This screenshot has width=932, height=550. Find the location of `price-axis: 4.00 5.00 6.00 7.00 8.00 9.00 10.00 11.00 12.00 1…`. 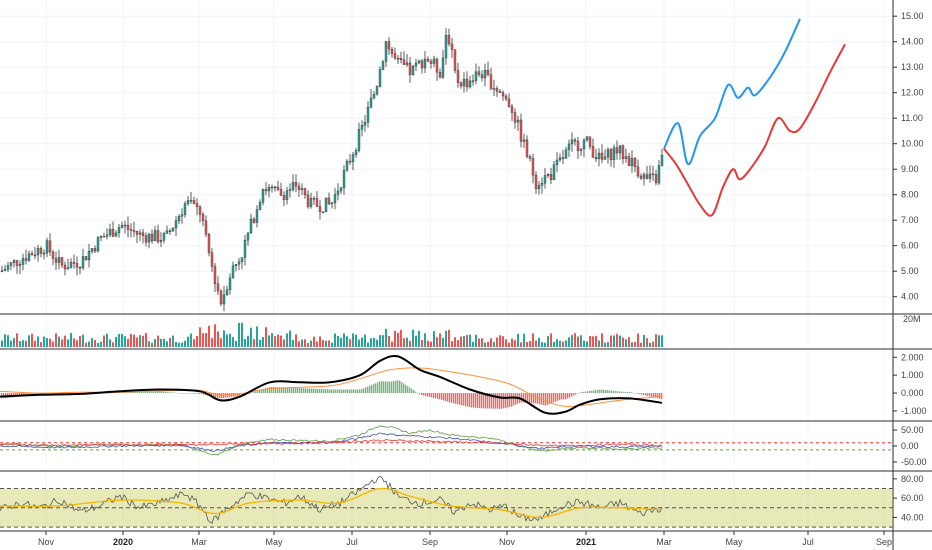

price-axis: 4.00 5.00 6.00 7.00 8.00 9.00 10.00 11.00 12.00 1… is located at coordinates (908, 156).